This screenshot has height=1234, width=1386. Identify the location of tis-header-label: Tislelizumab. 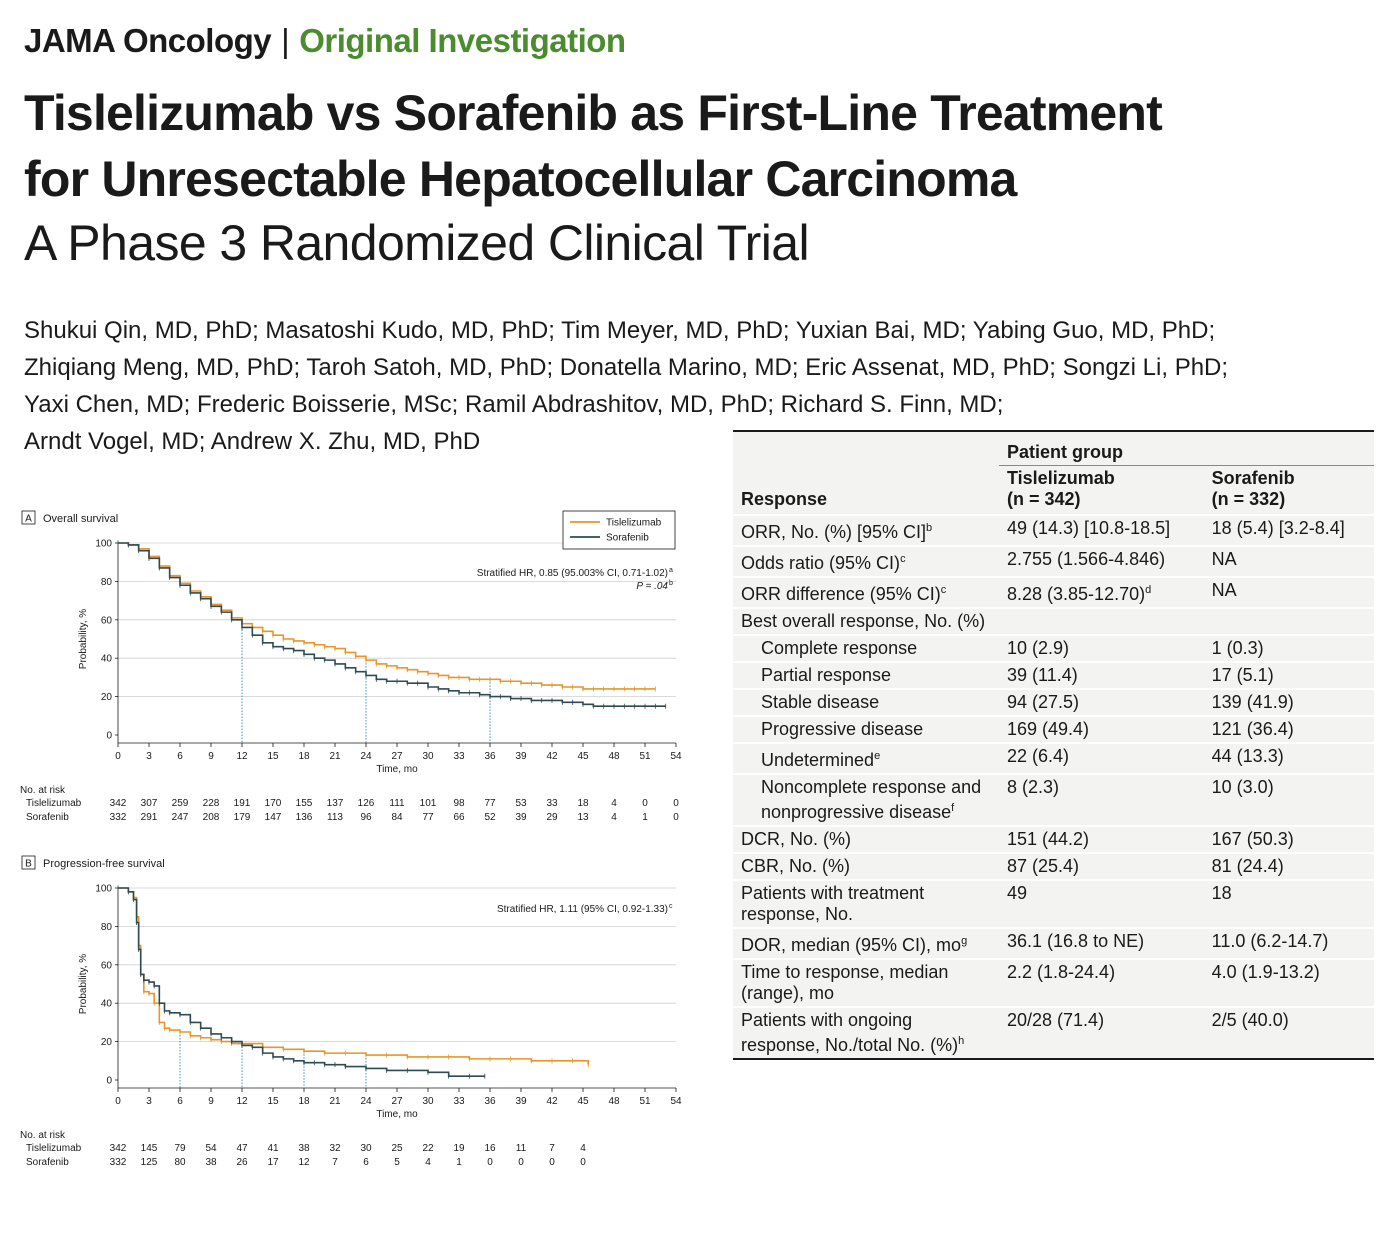
(1061, 478).